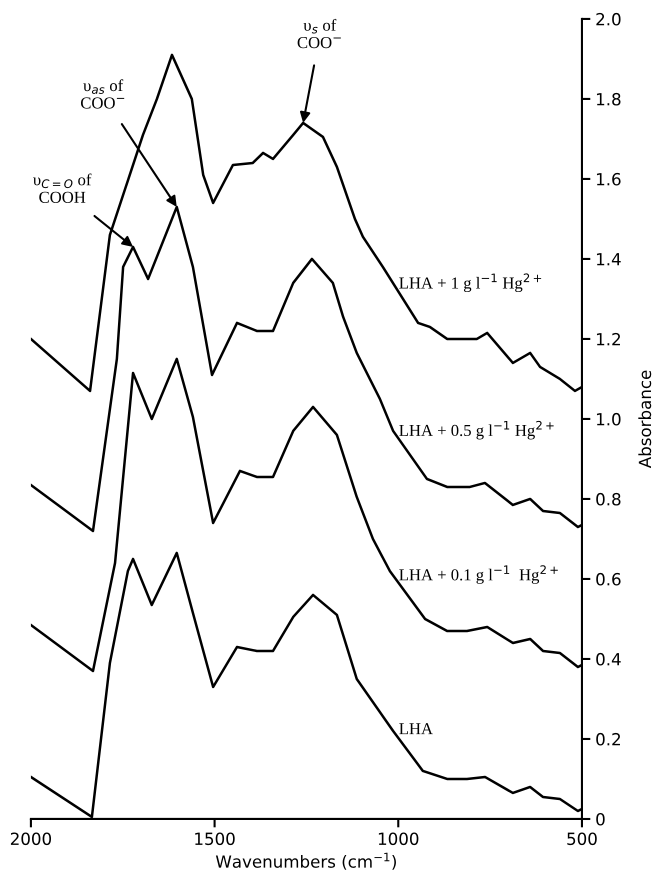  Describe the element at coordinates (645, 419) in the screenshot. I see `y-axis-title: Absorbance` at that location.